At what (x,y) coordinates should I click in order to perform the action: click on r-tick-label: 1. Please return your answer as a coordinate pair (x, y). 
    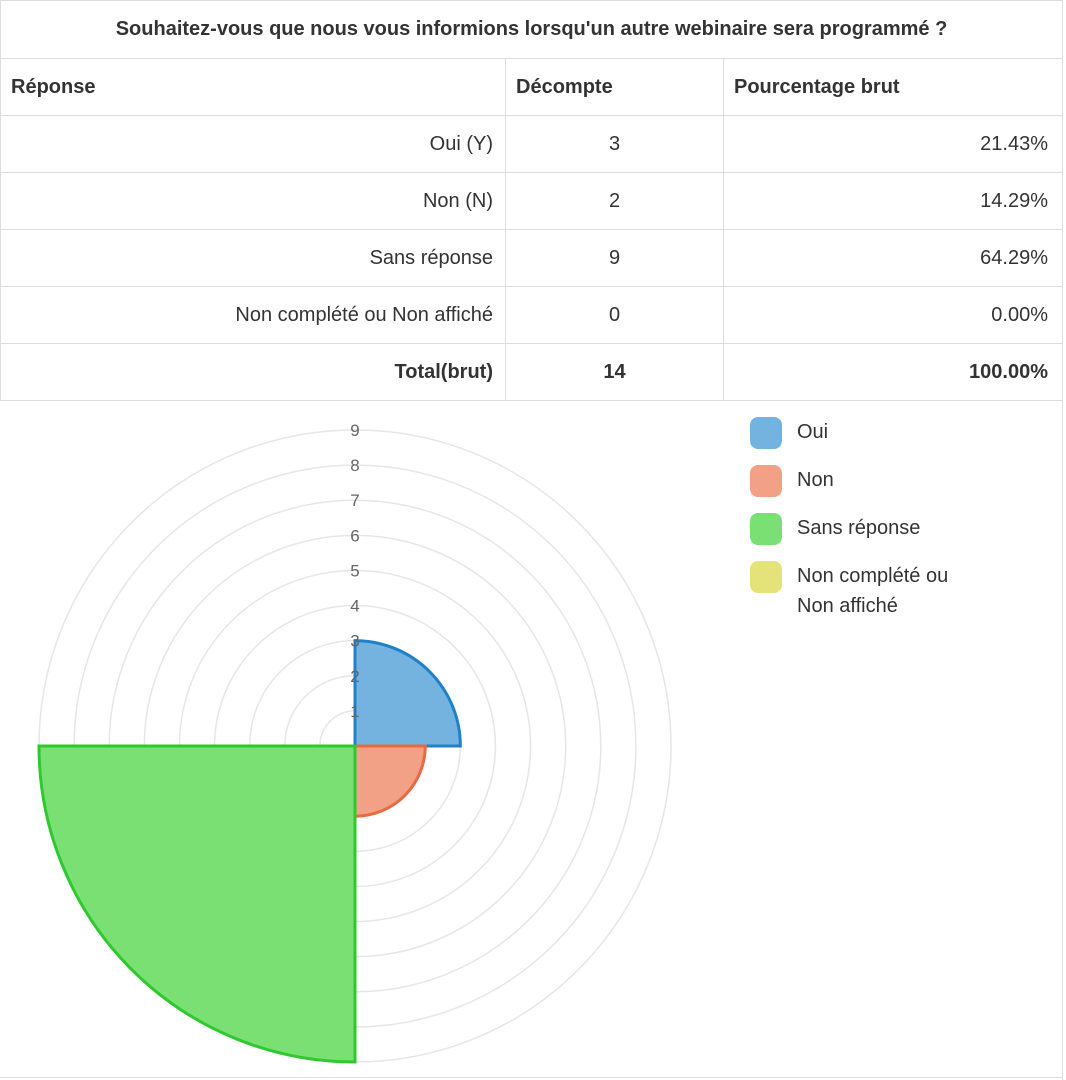
    Looking at the image, I should click on (354, 711).